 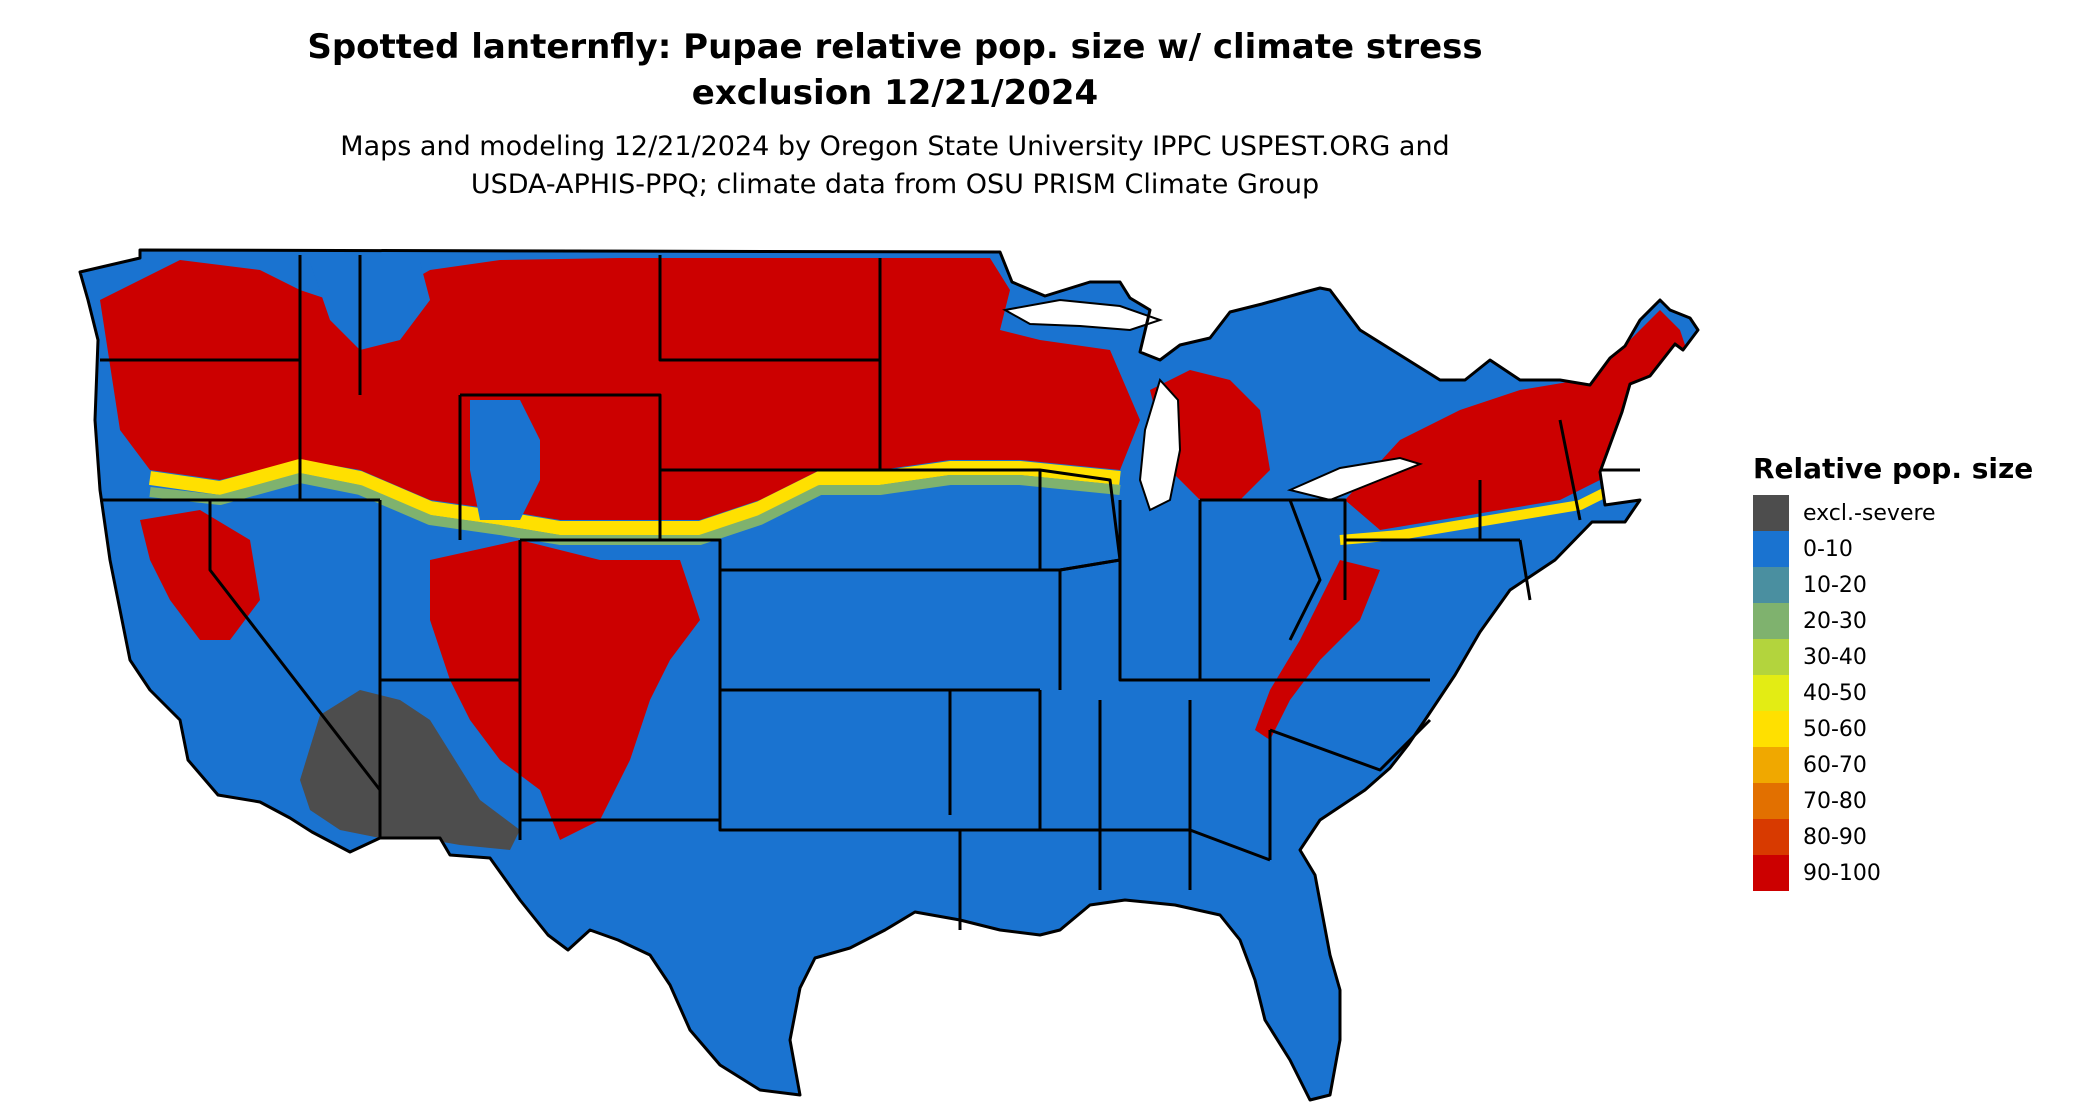 What do you see at coordinates (1893, 549) in the screenshot?
I see `legend-item: 0-10` at bounding box center [1893, 549].